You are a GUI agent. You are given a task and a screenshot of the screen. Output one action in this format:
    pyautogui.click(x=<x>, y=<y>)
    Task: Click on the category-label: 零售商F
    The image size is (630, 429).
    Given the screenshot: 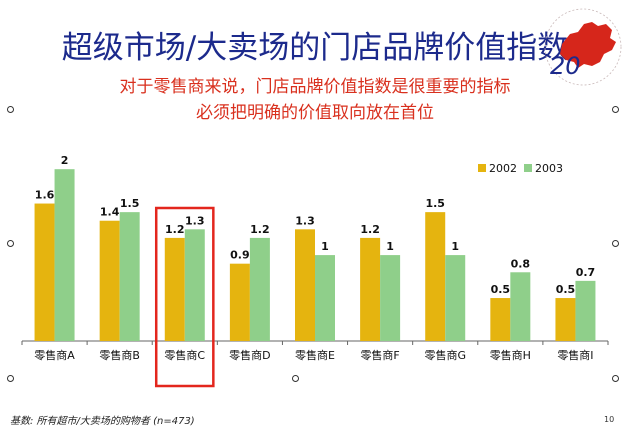 What is the action you would take?
    pyautogui.click(x=379, y=355)
    